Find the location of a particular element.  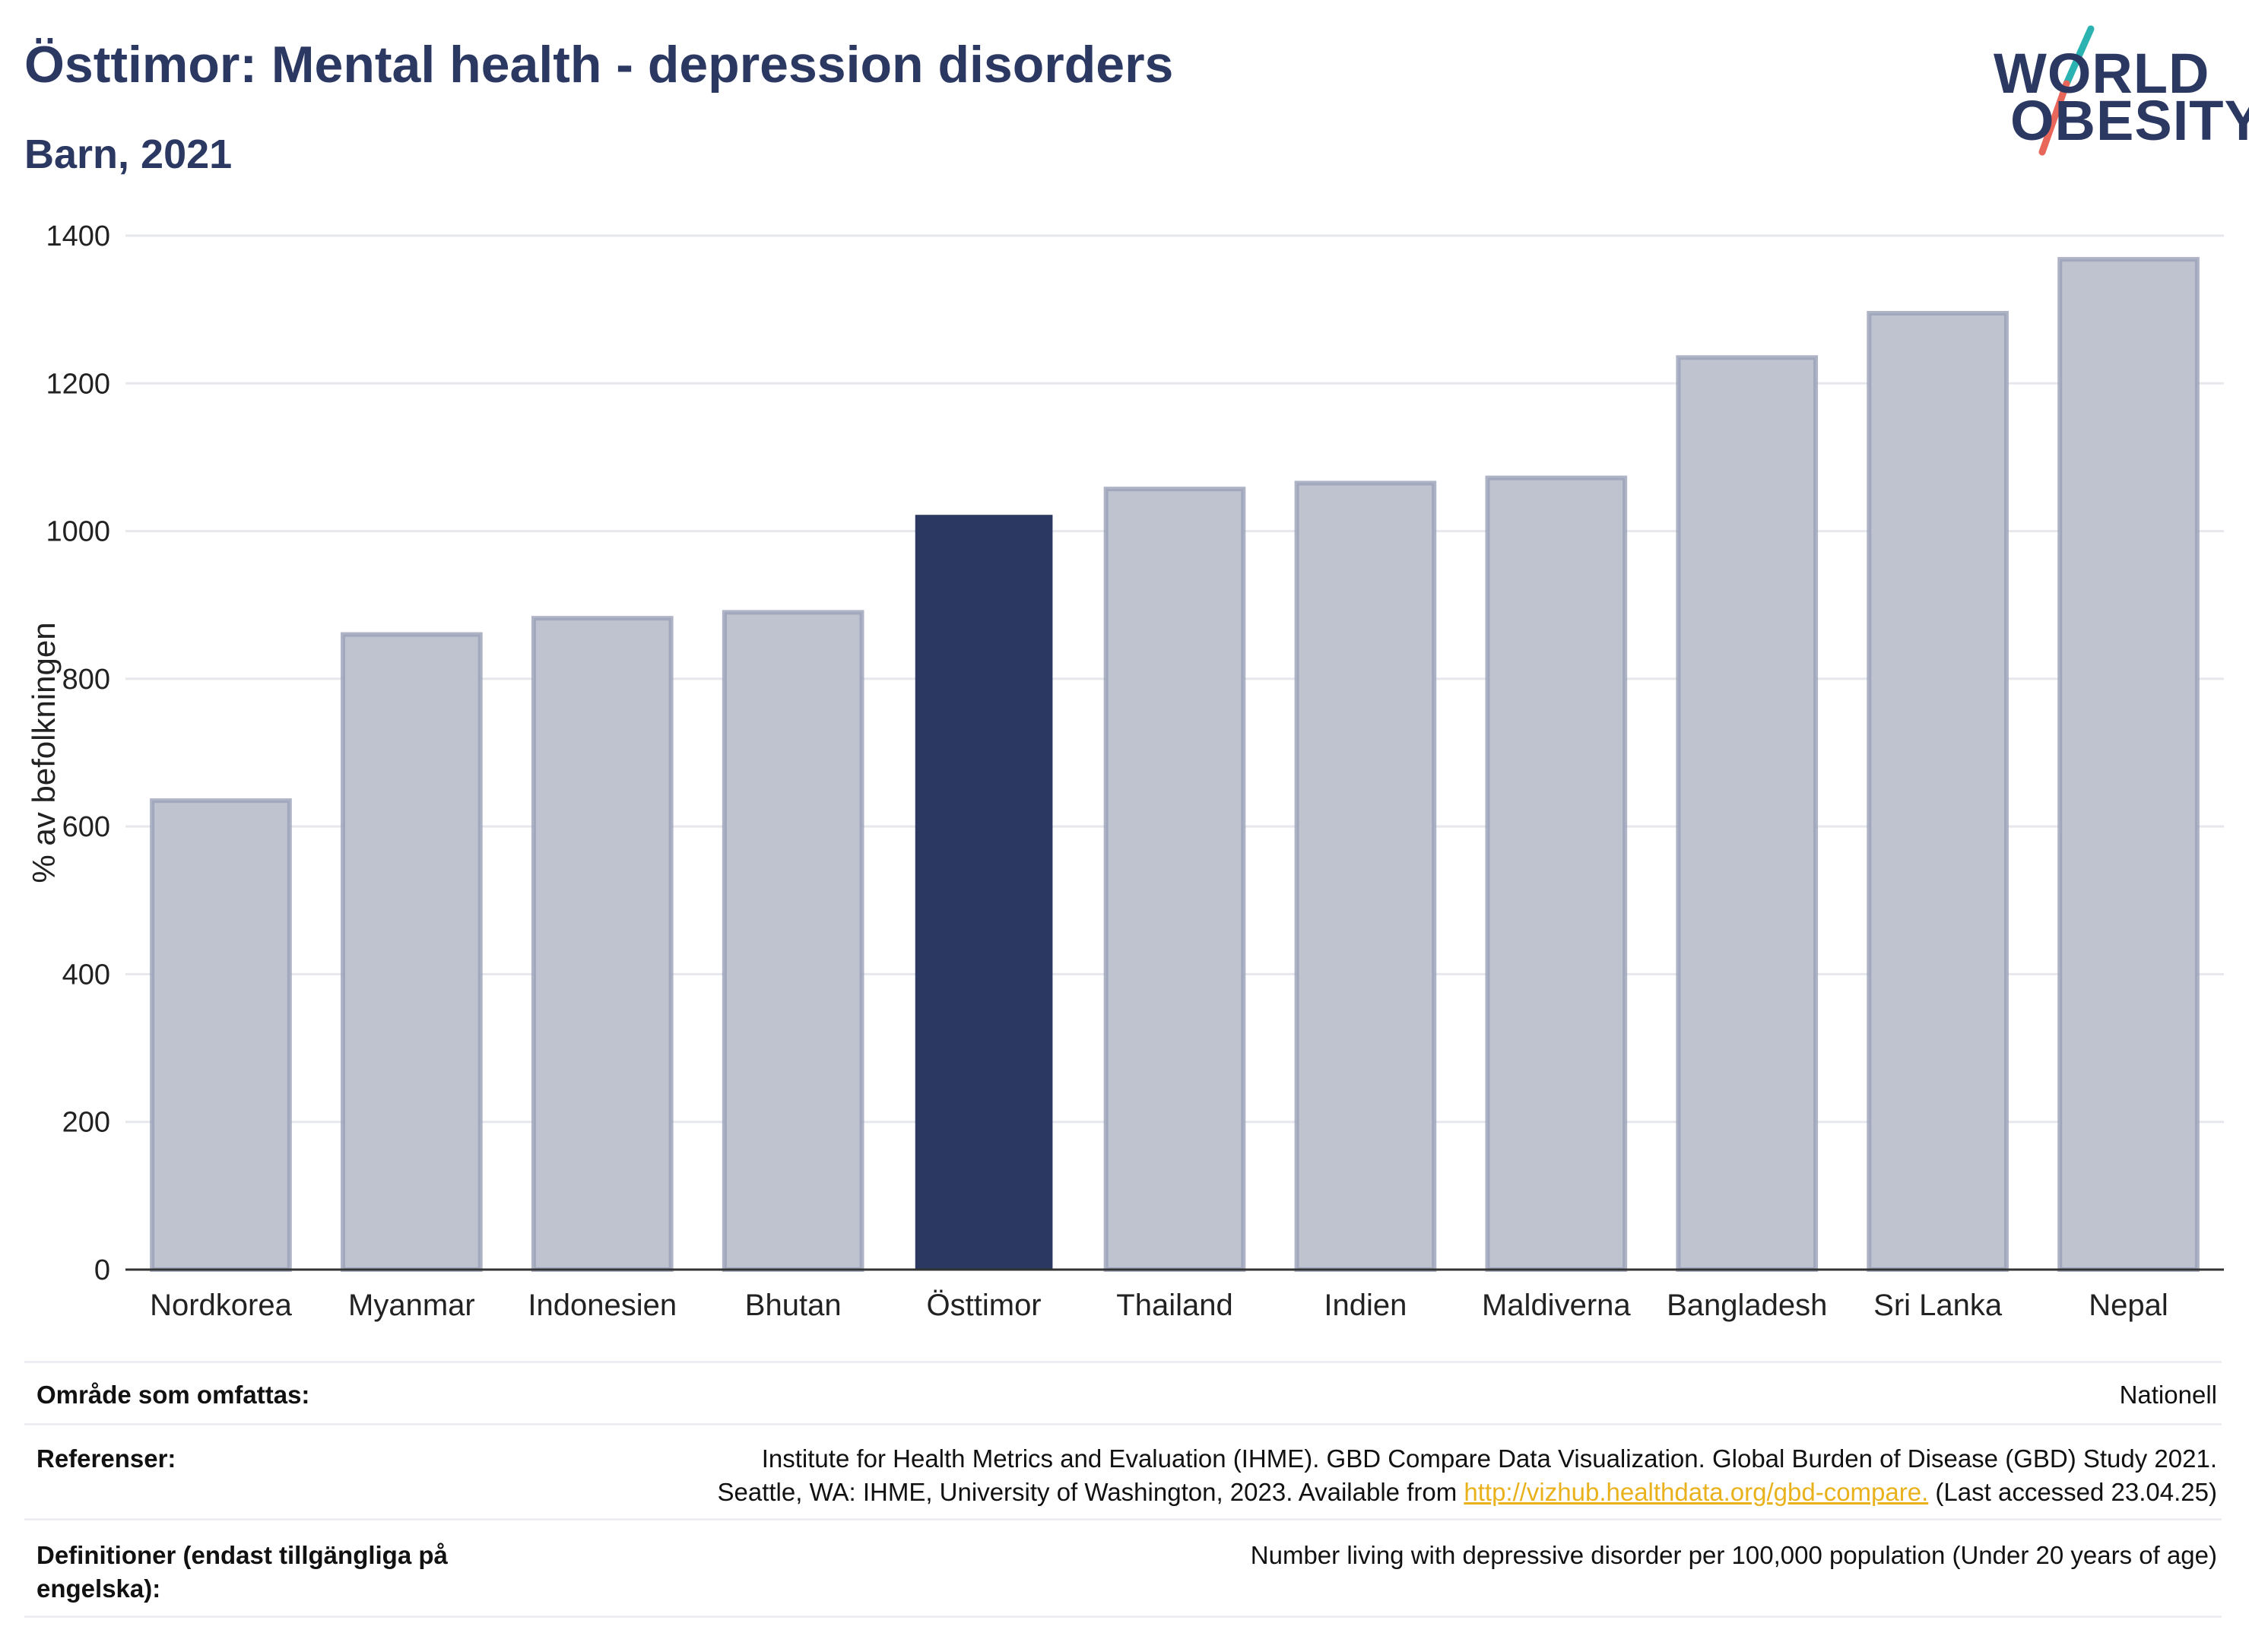

x-tick-label: Indien is located at coordinates (1365, 1305).